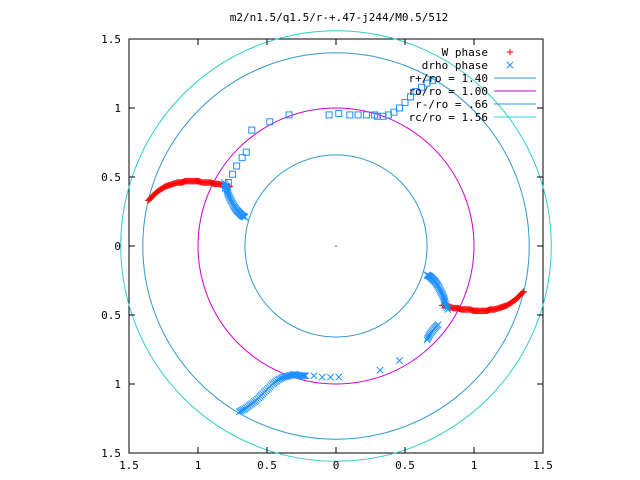  I want to click on legend-label: W phase, so click(465, 52).